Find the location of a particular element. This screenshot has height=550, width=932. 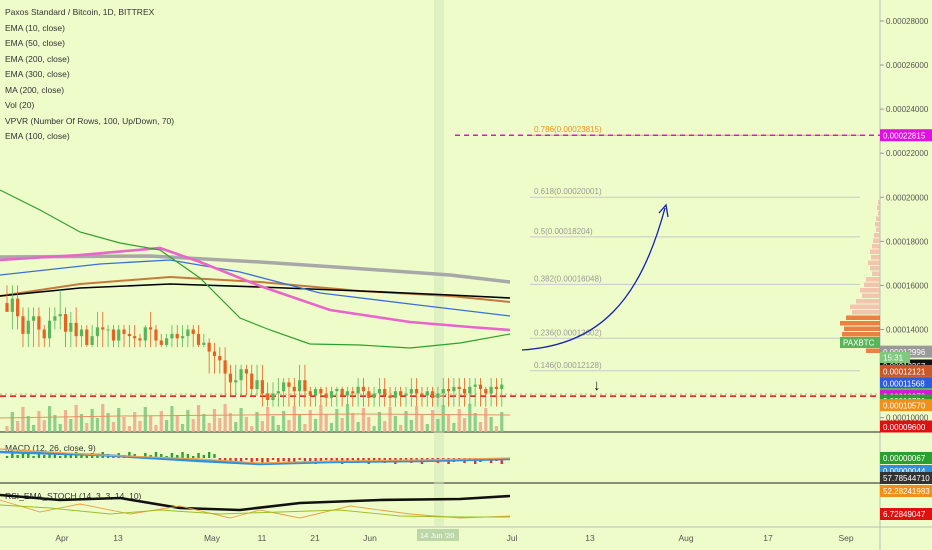

x-tick-label: 13 is located at coordinates (590, 538).